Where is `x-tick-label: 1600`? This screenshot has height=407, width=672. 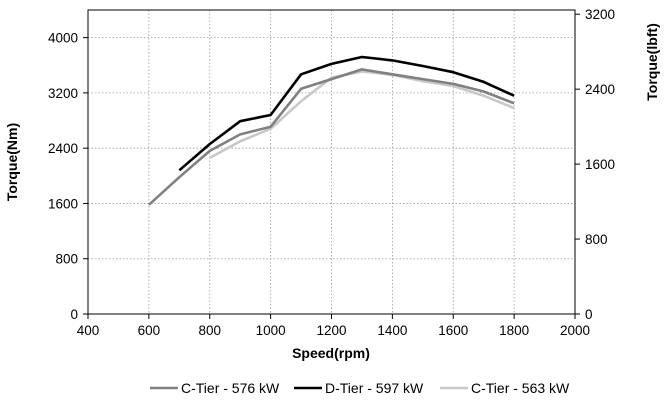
x-tick-label: 1600 is located at coordinates (453, 330).